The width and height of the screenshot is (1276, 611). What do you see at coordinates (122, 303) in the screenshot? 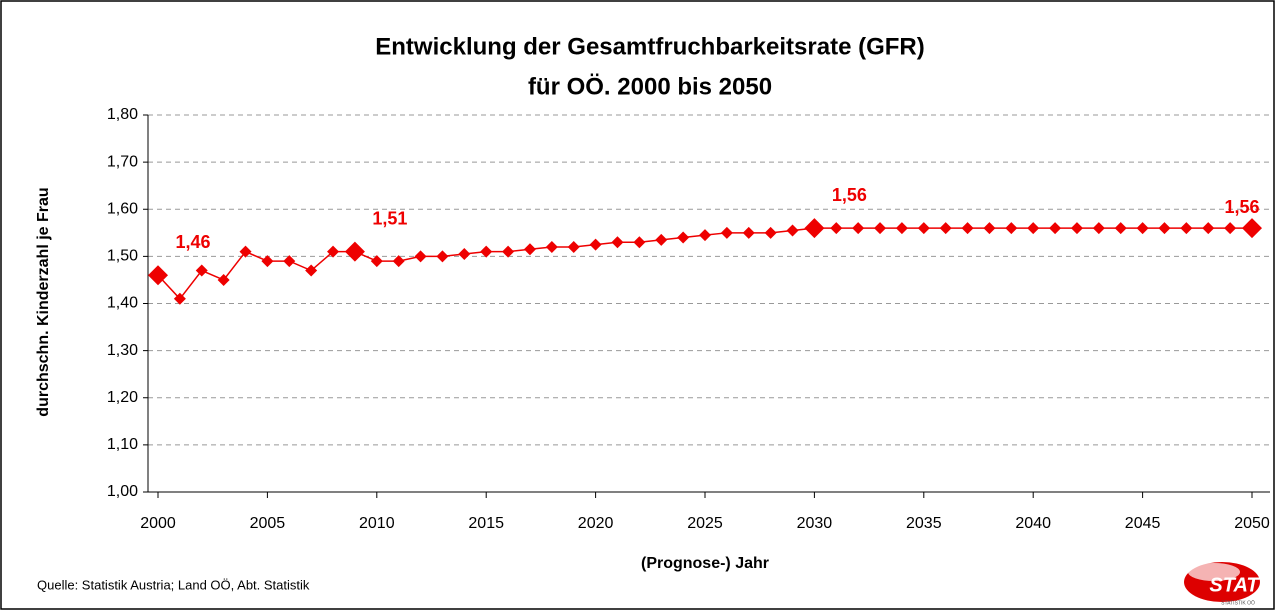
I see `y-tick-label: 1,40` at bounding box center [122, 303].